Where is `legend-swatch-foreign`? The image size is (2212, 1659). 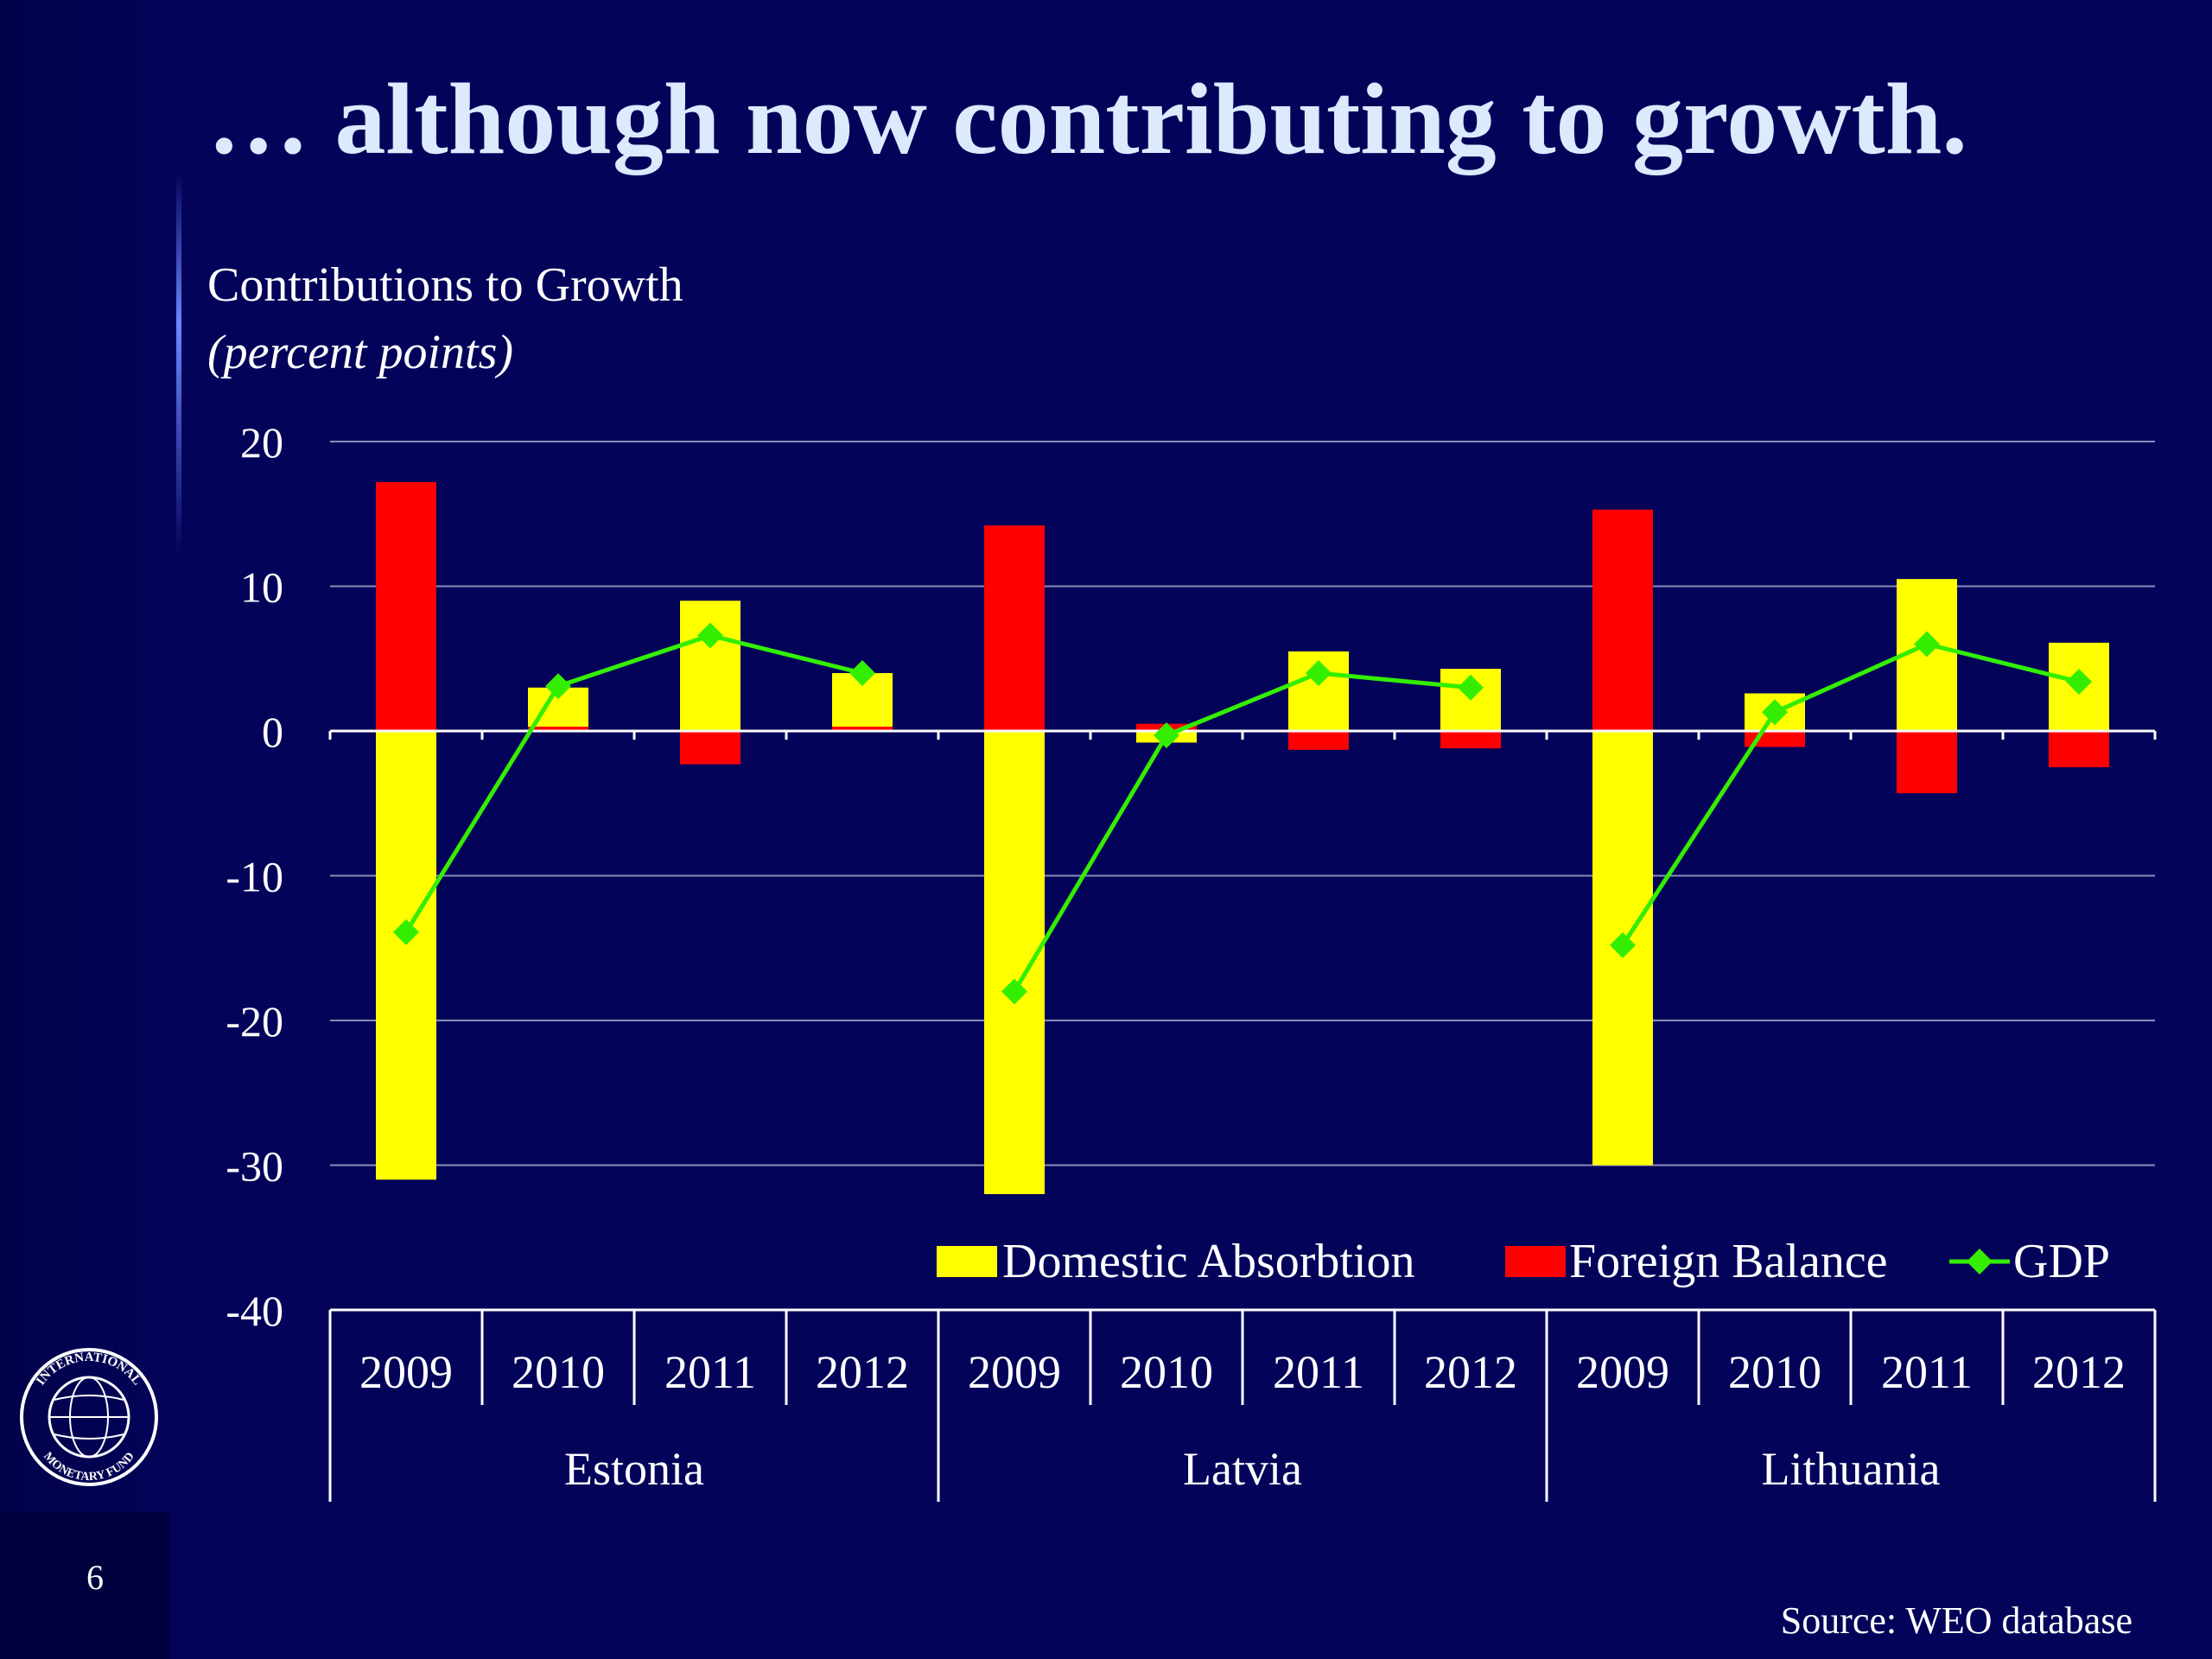
legend-swatch-foreign is located at coordinates (1535, 1261).